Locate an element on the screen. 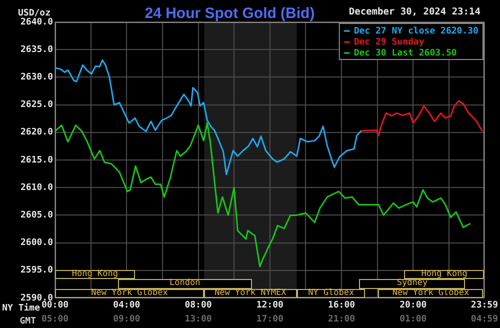 This screenshot has height=328, width=500. x2-tick-label: 04:59 is located at coordinates (484, 319).